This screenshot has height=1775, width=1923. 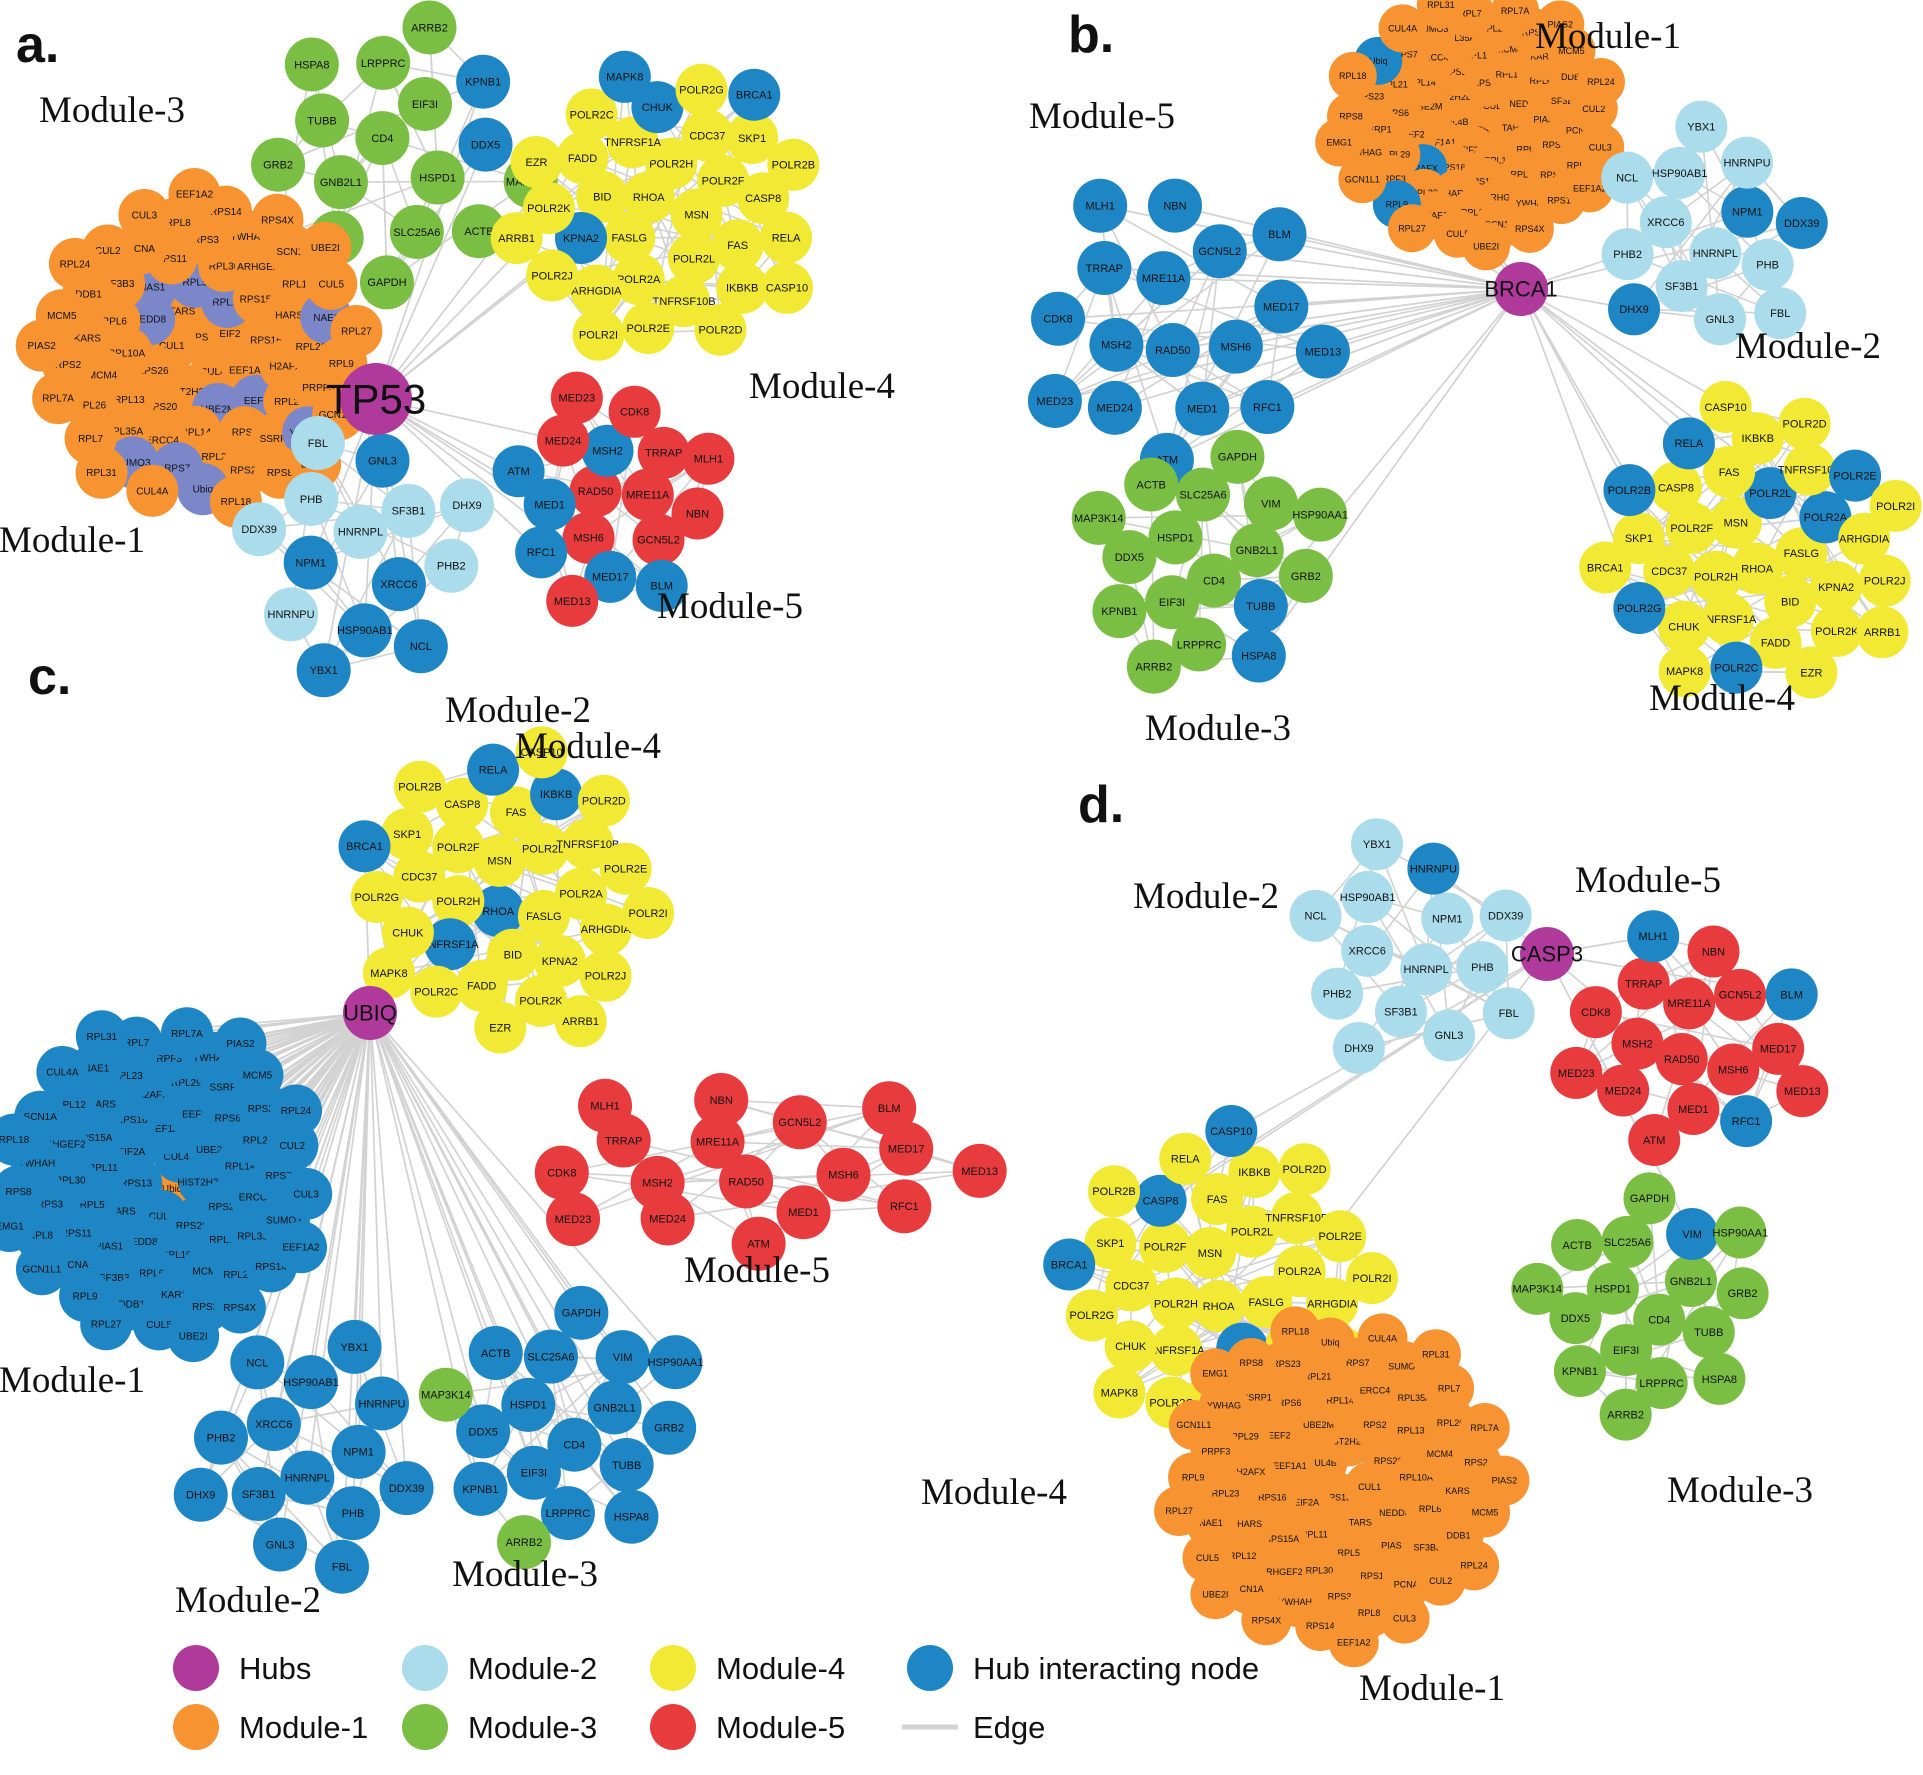 I want to click on node-ARRB2, so click(x=1153, y=666).